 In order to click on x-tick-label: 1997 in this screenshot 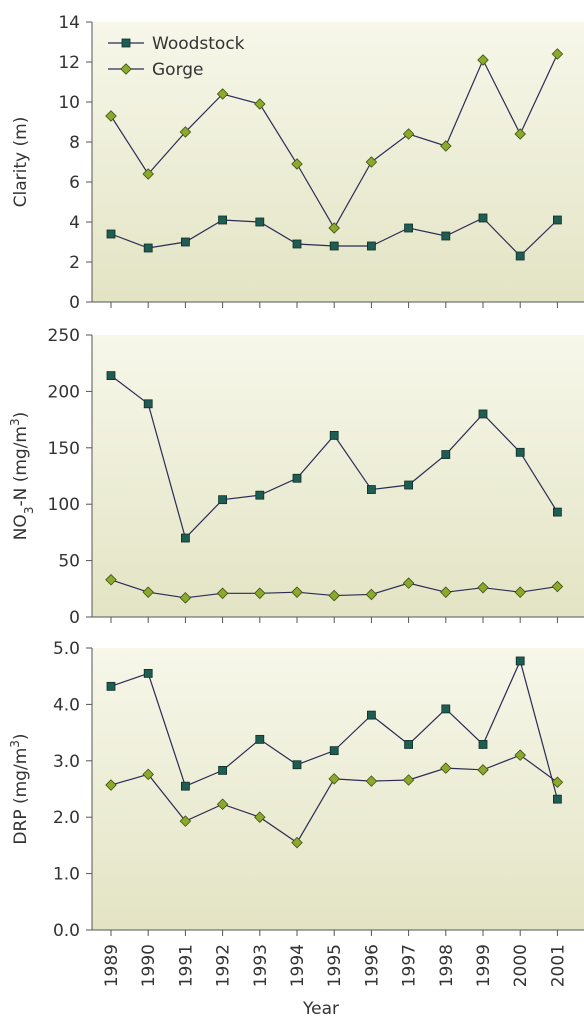, I will do `click(410, 965)`.